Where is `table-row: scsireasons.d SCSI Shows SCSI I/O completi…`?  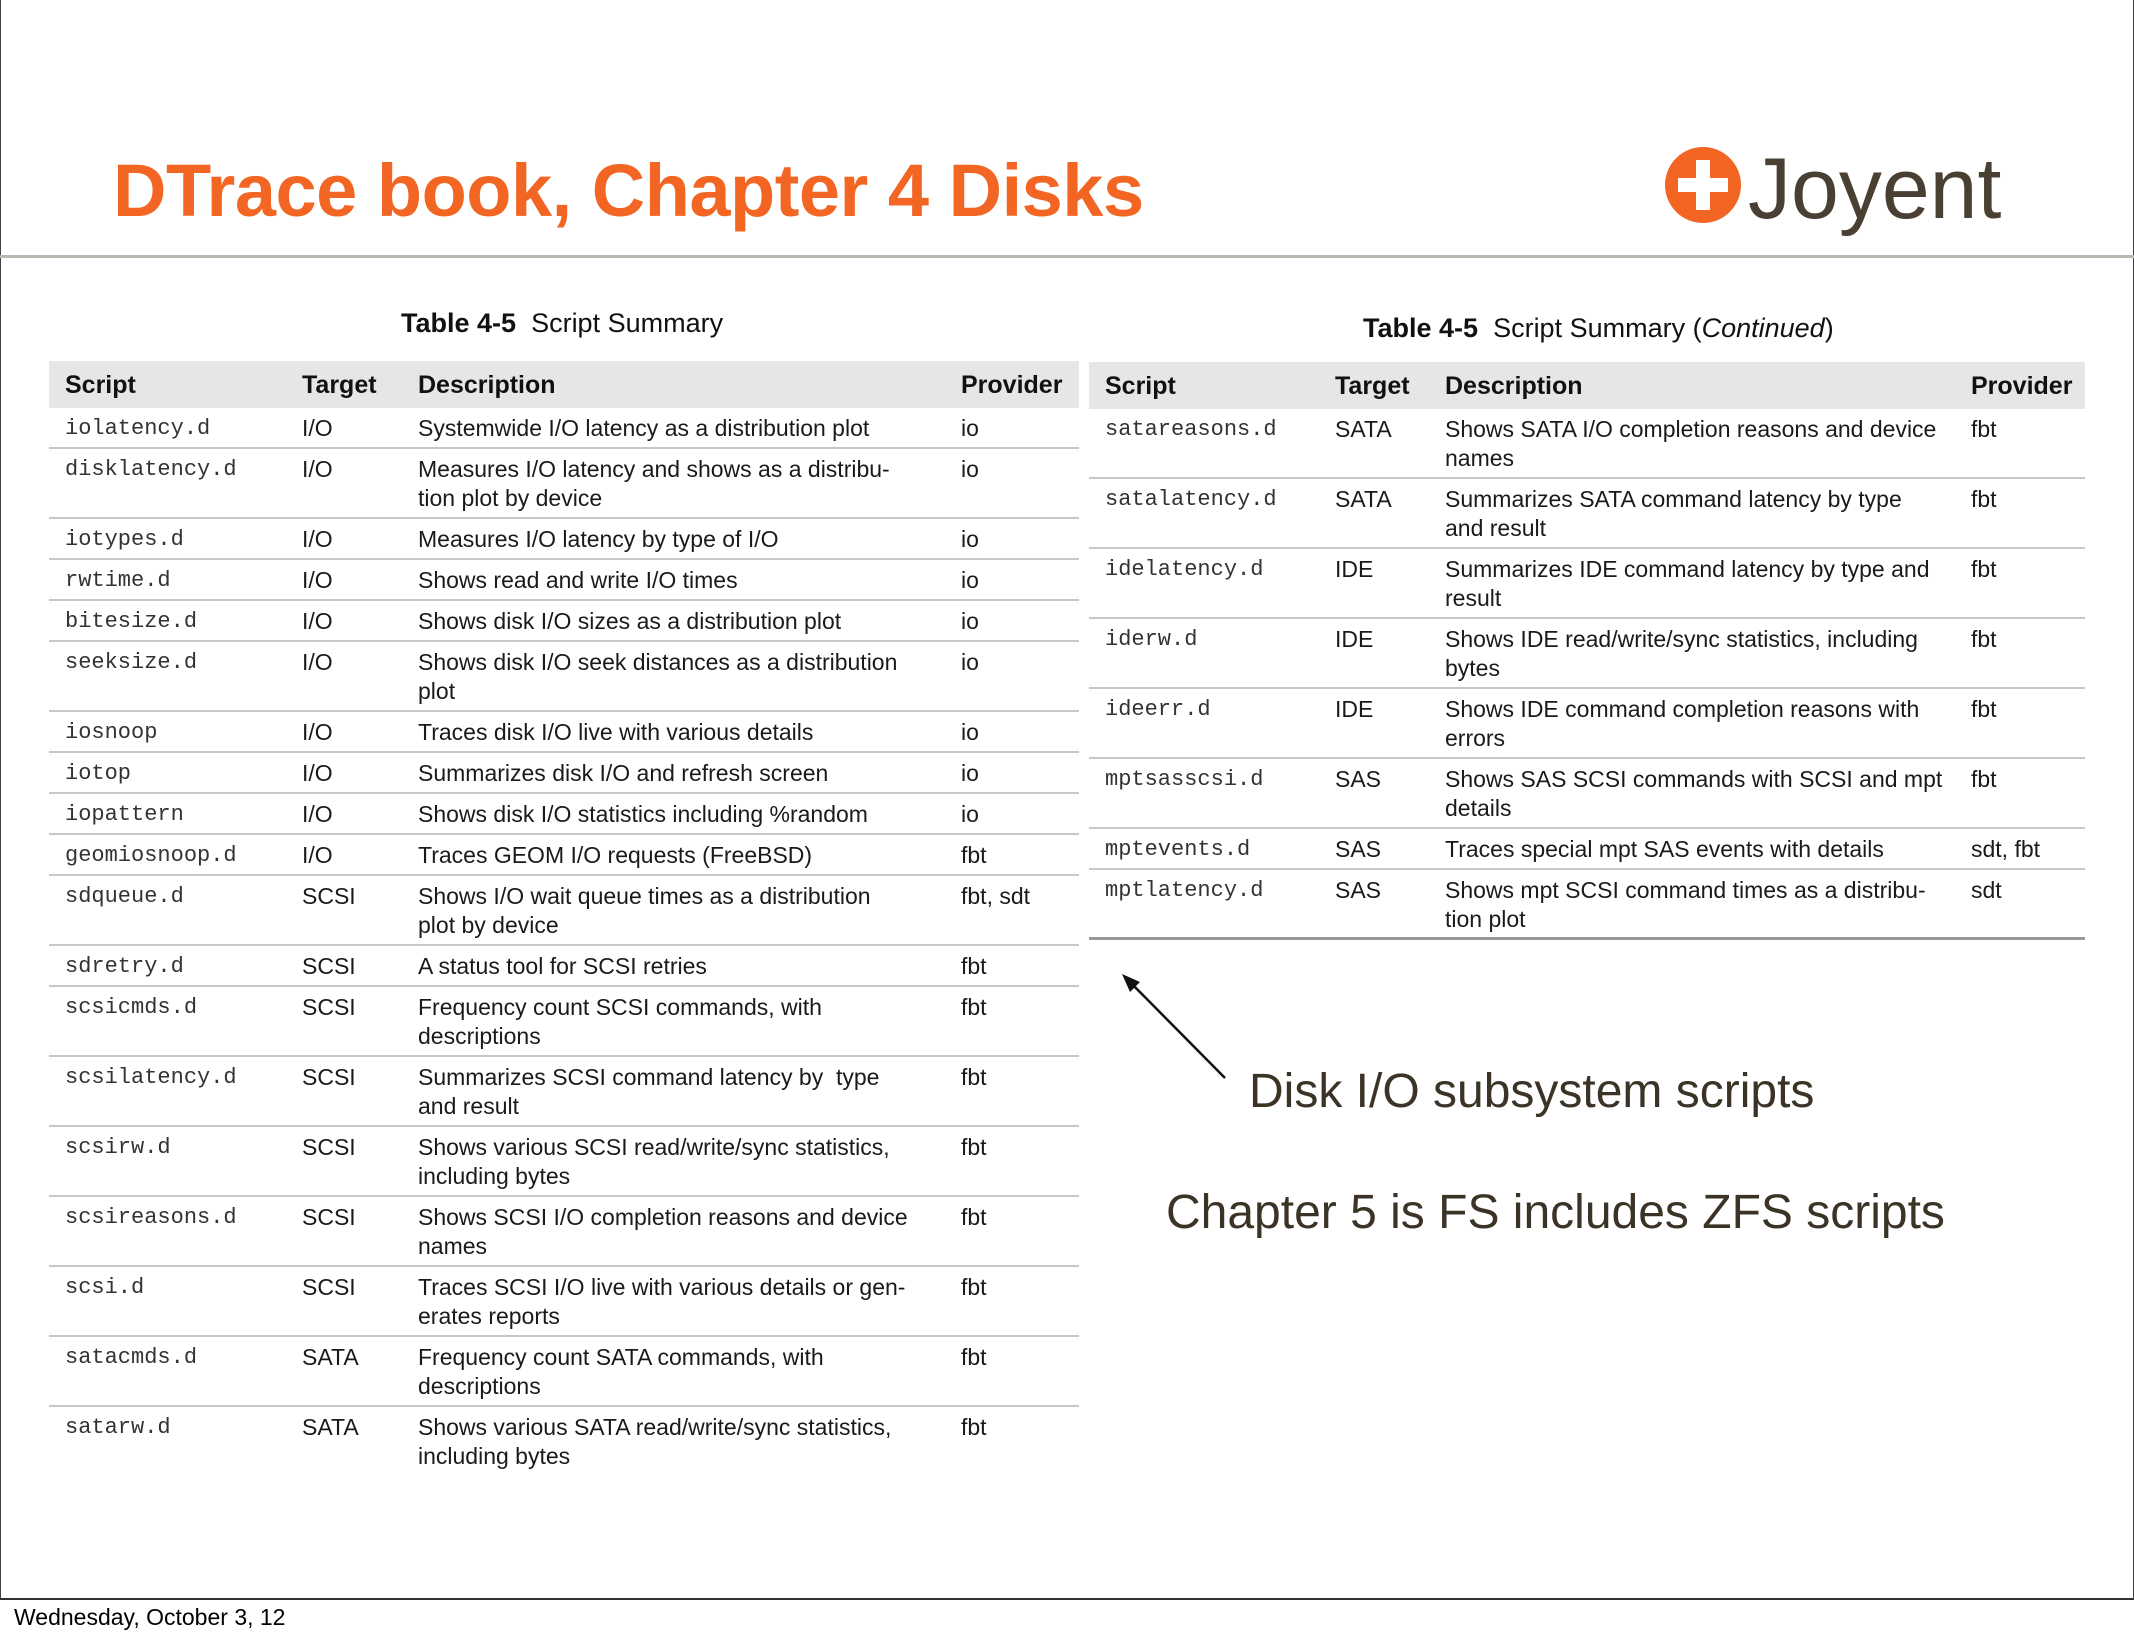 table-row: scsireasons.d SCSI Shows SCSI I/O completi… is located at coordinates (564, 1232).